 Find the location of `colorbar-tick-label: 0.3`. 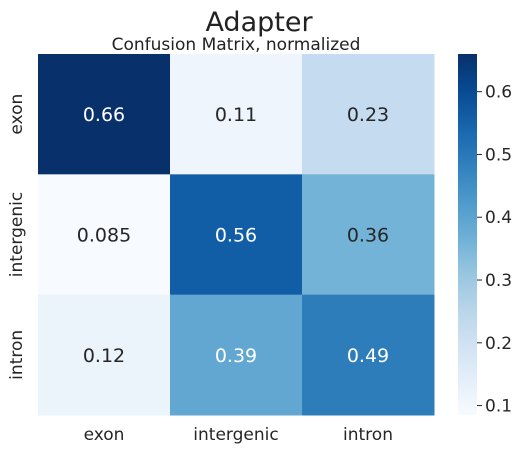

colorbar-tick-label: 0.3 is located at coordinates (498, 281).